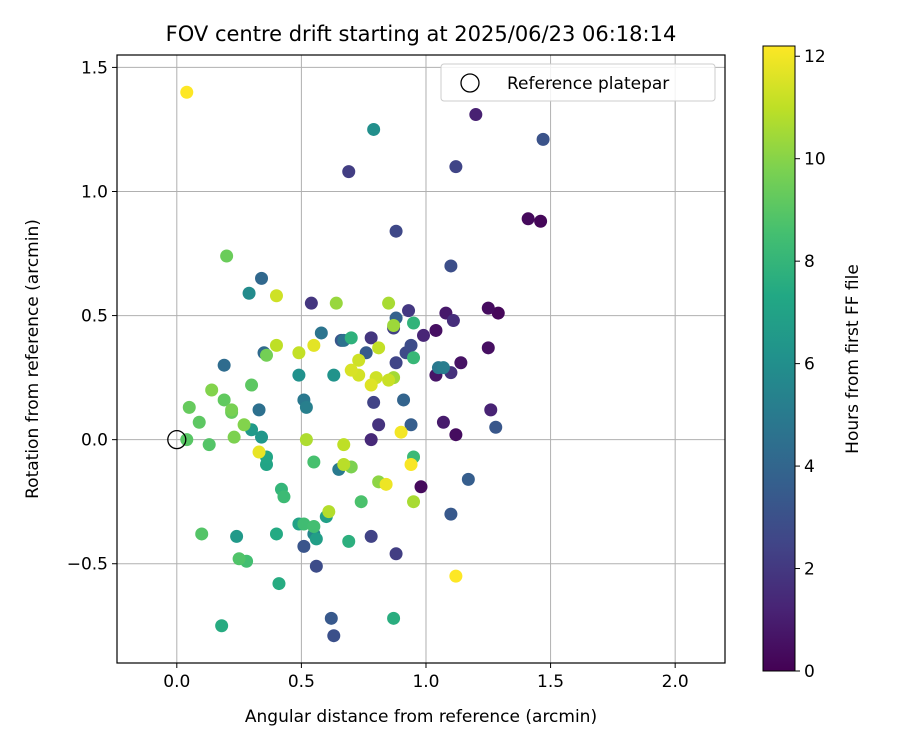  What do you see at coordinates (87, 565) in the screenshot?
I see `y-tick-label: −0.5` at bounding box center [87, 565].